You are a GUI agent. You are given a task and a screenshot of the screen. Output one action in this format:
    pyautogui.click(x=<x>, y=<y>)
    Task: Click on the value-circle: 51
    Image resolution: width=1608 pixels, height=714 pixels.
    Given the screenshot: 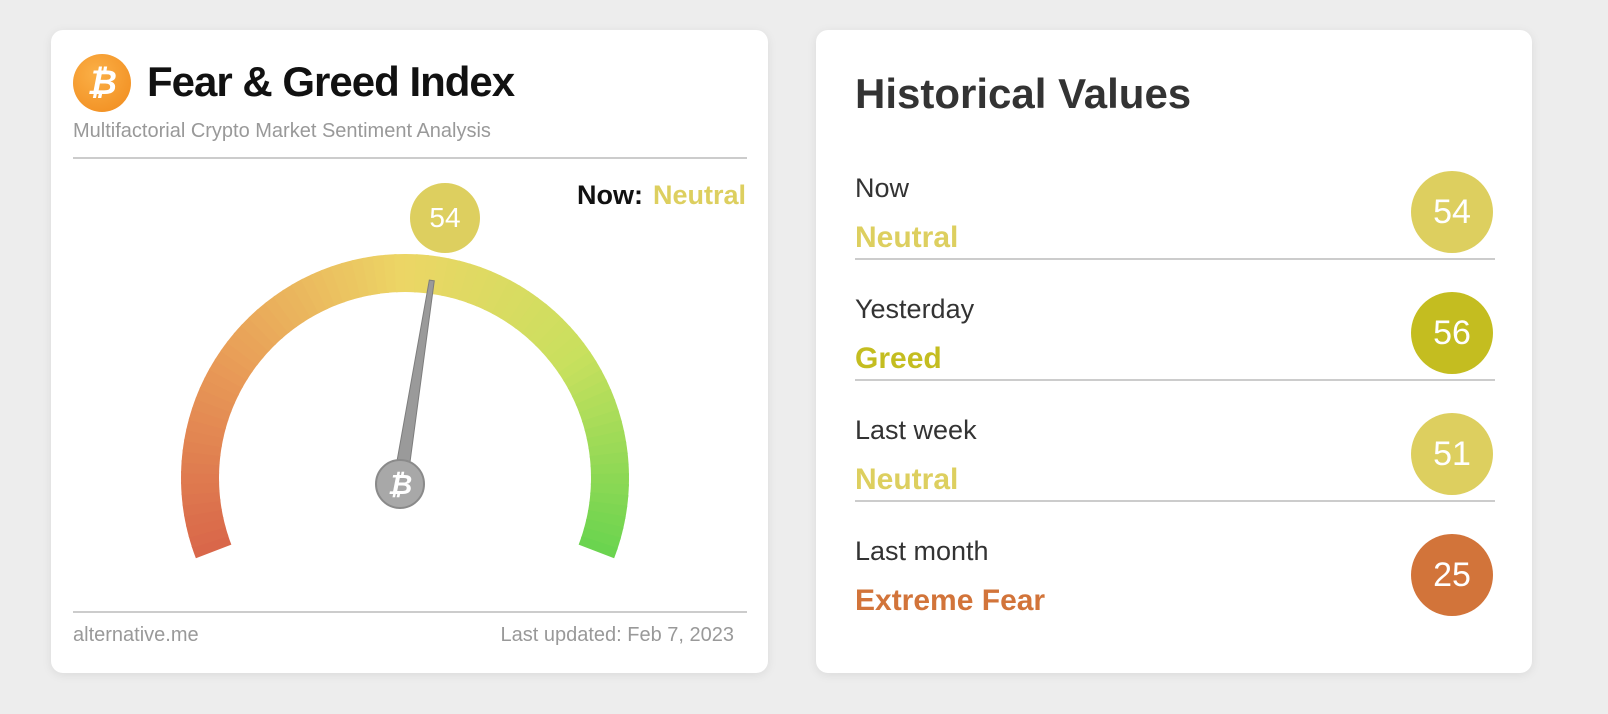 What is the action you would take?
    pyautogui.click(x=1452, y=454)
    